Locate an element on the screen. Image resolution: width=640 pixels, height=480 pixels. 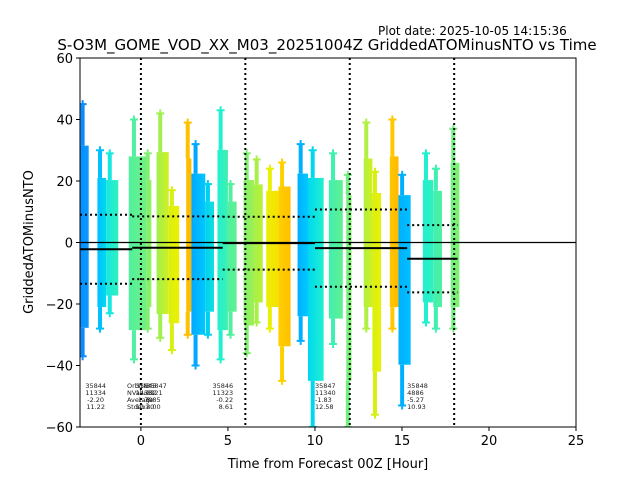
stat-label: 8.85 is located at coordinates (153, 400).